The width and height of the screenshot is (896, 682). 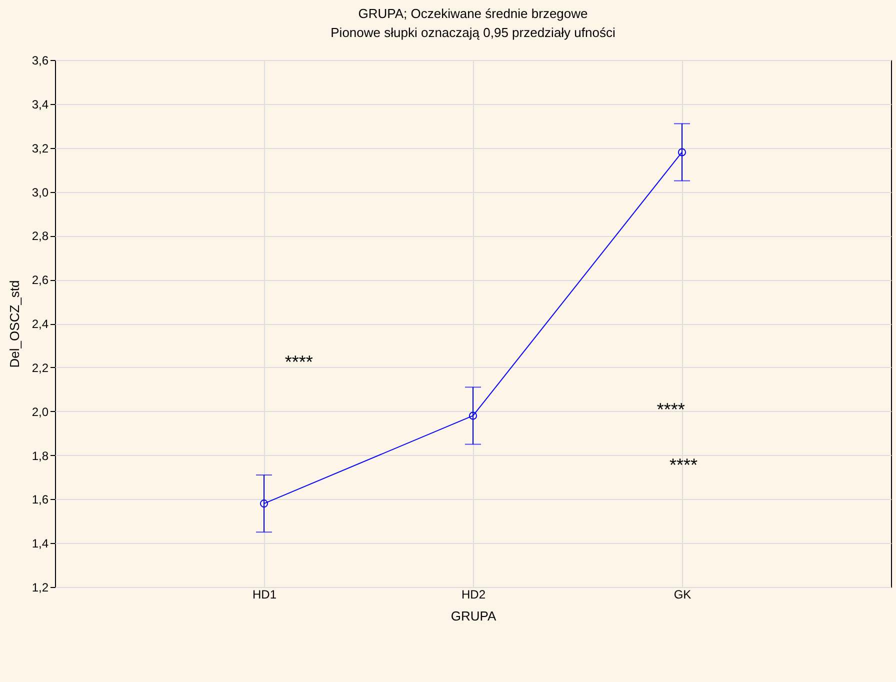 I want to click on y-tick-label: 2,6, so click(x=40, y=280).